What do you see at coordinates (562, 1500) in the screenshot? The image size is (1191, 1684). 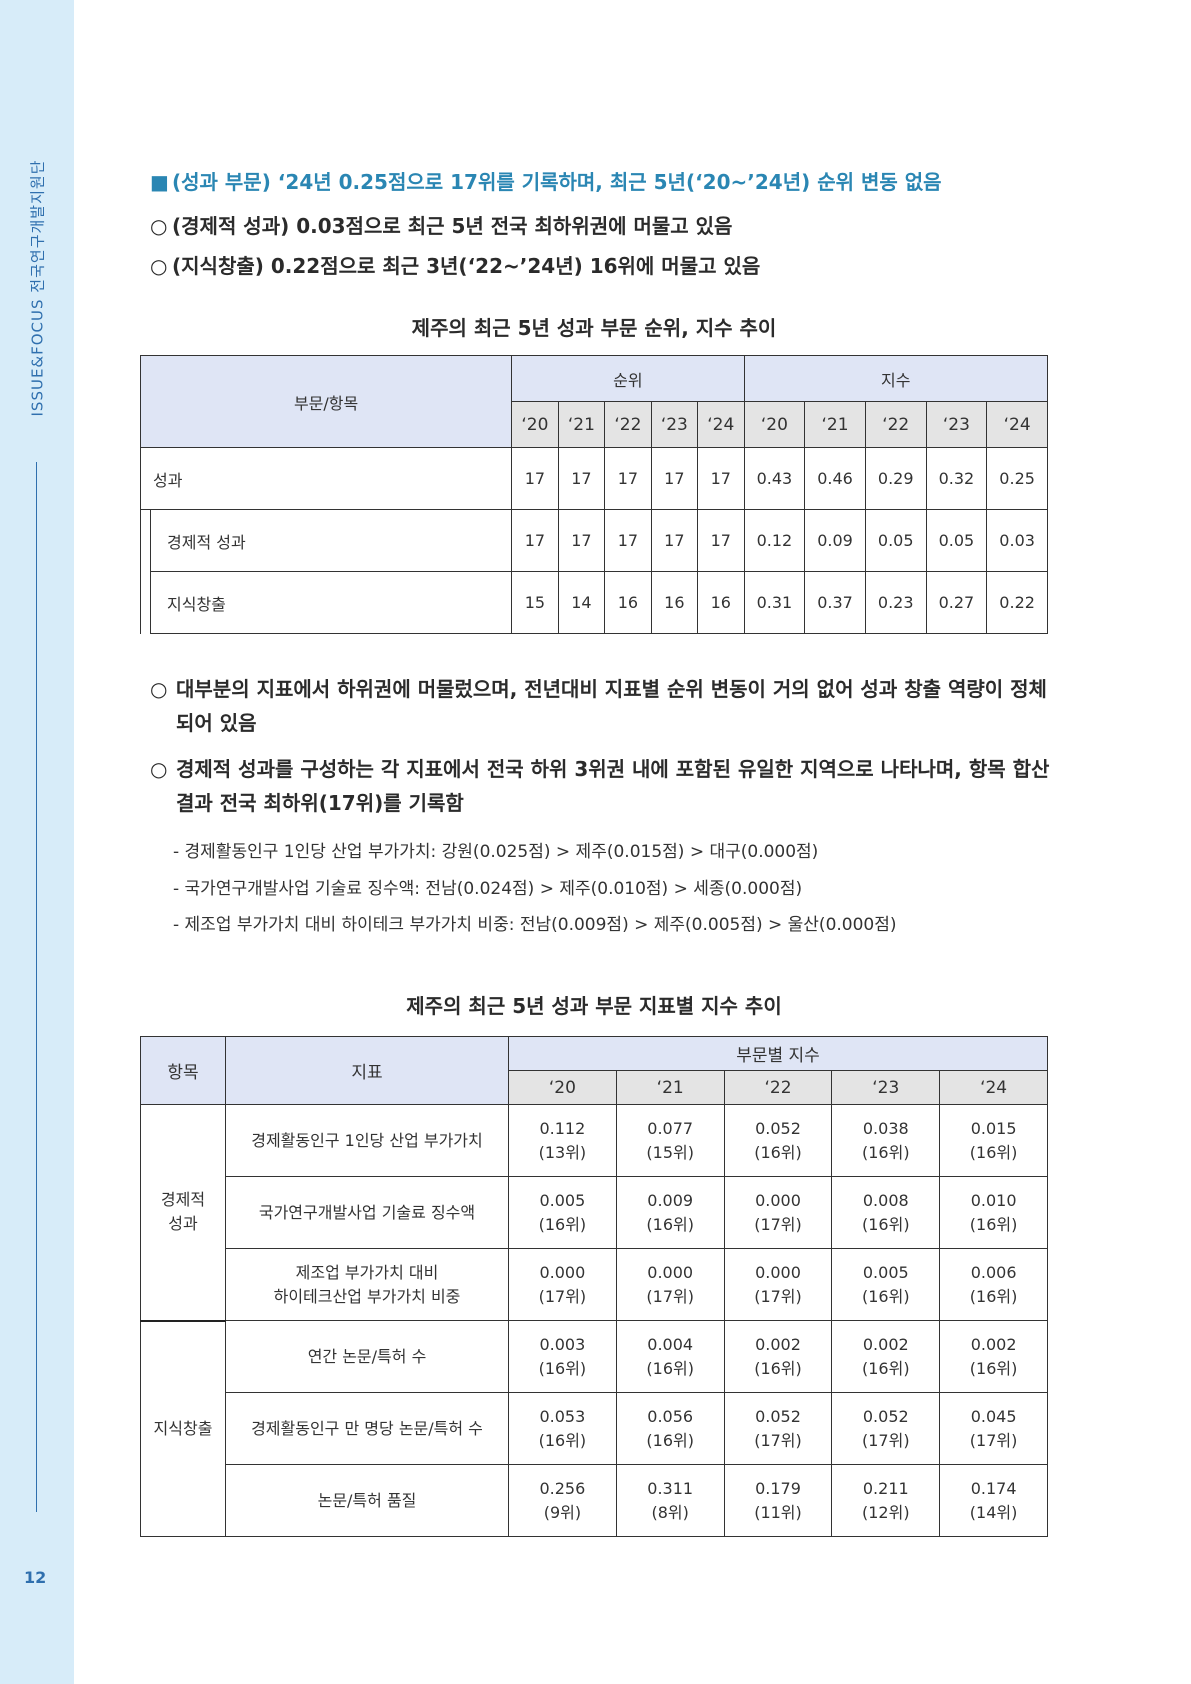 I see `value-cell: 0.256 (9위)` at bounding box center [562, 1500].